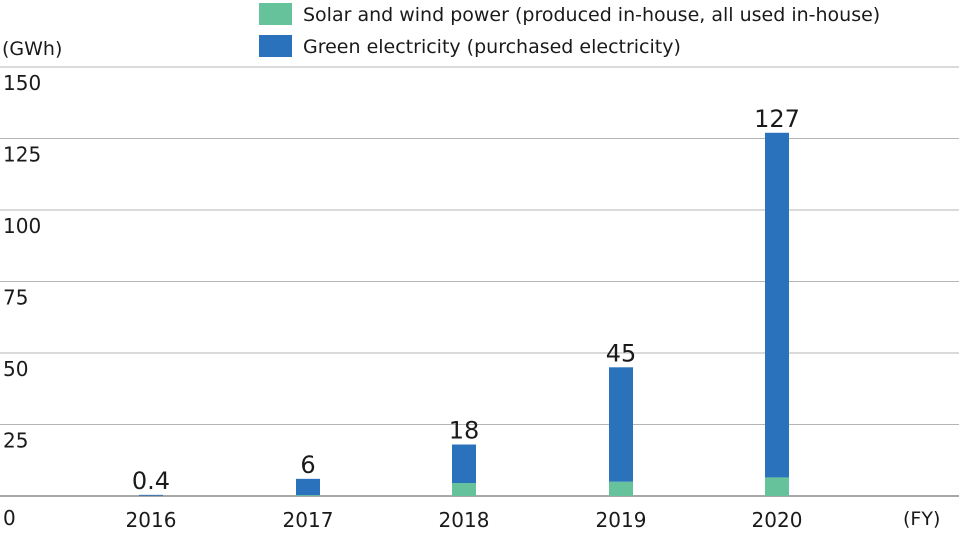 This screenshot has width=959, height=535. I want to click on total-label-2020: 127, so click(777, 119).